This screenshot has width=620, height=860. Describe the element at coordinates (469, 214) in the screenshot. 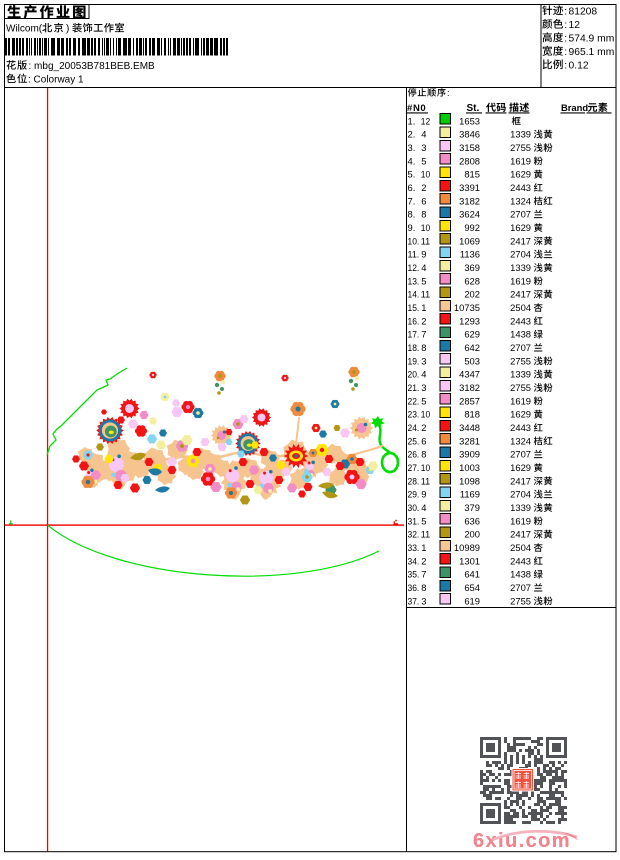

I see `svg-text: 3624` at that location.